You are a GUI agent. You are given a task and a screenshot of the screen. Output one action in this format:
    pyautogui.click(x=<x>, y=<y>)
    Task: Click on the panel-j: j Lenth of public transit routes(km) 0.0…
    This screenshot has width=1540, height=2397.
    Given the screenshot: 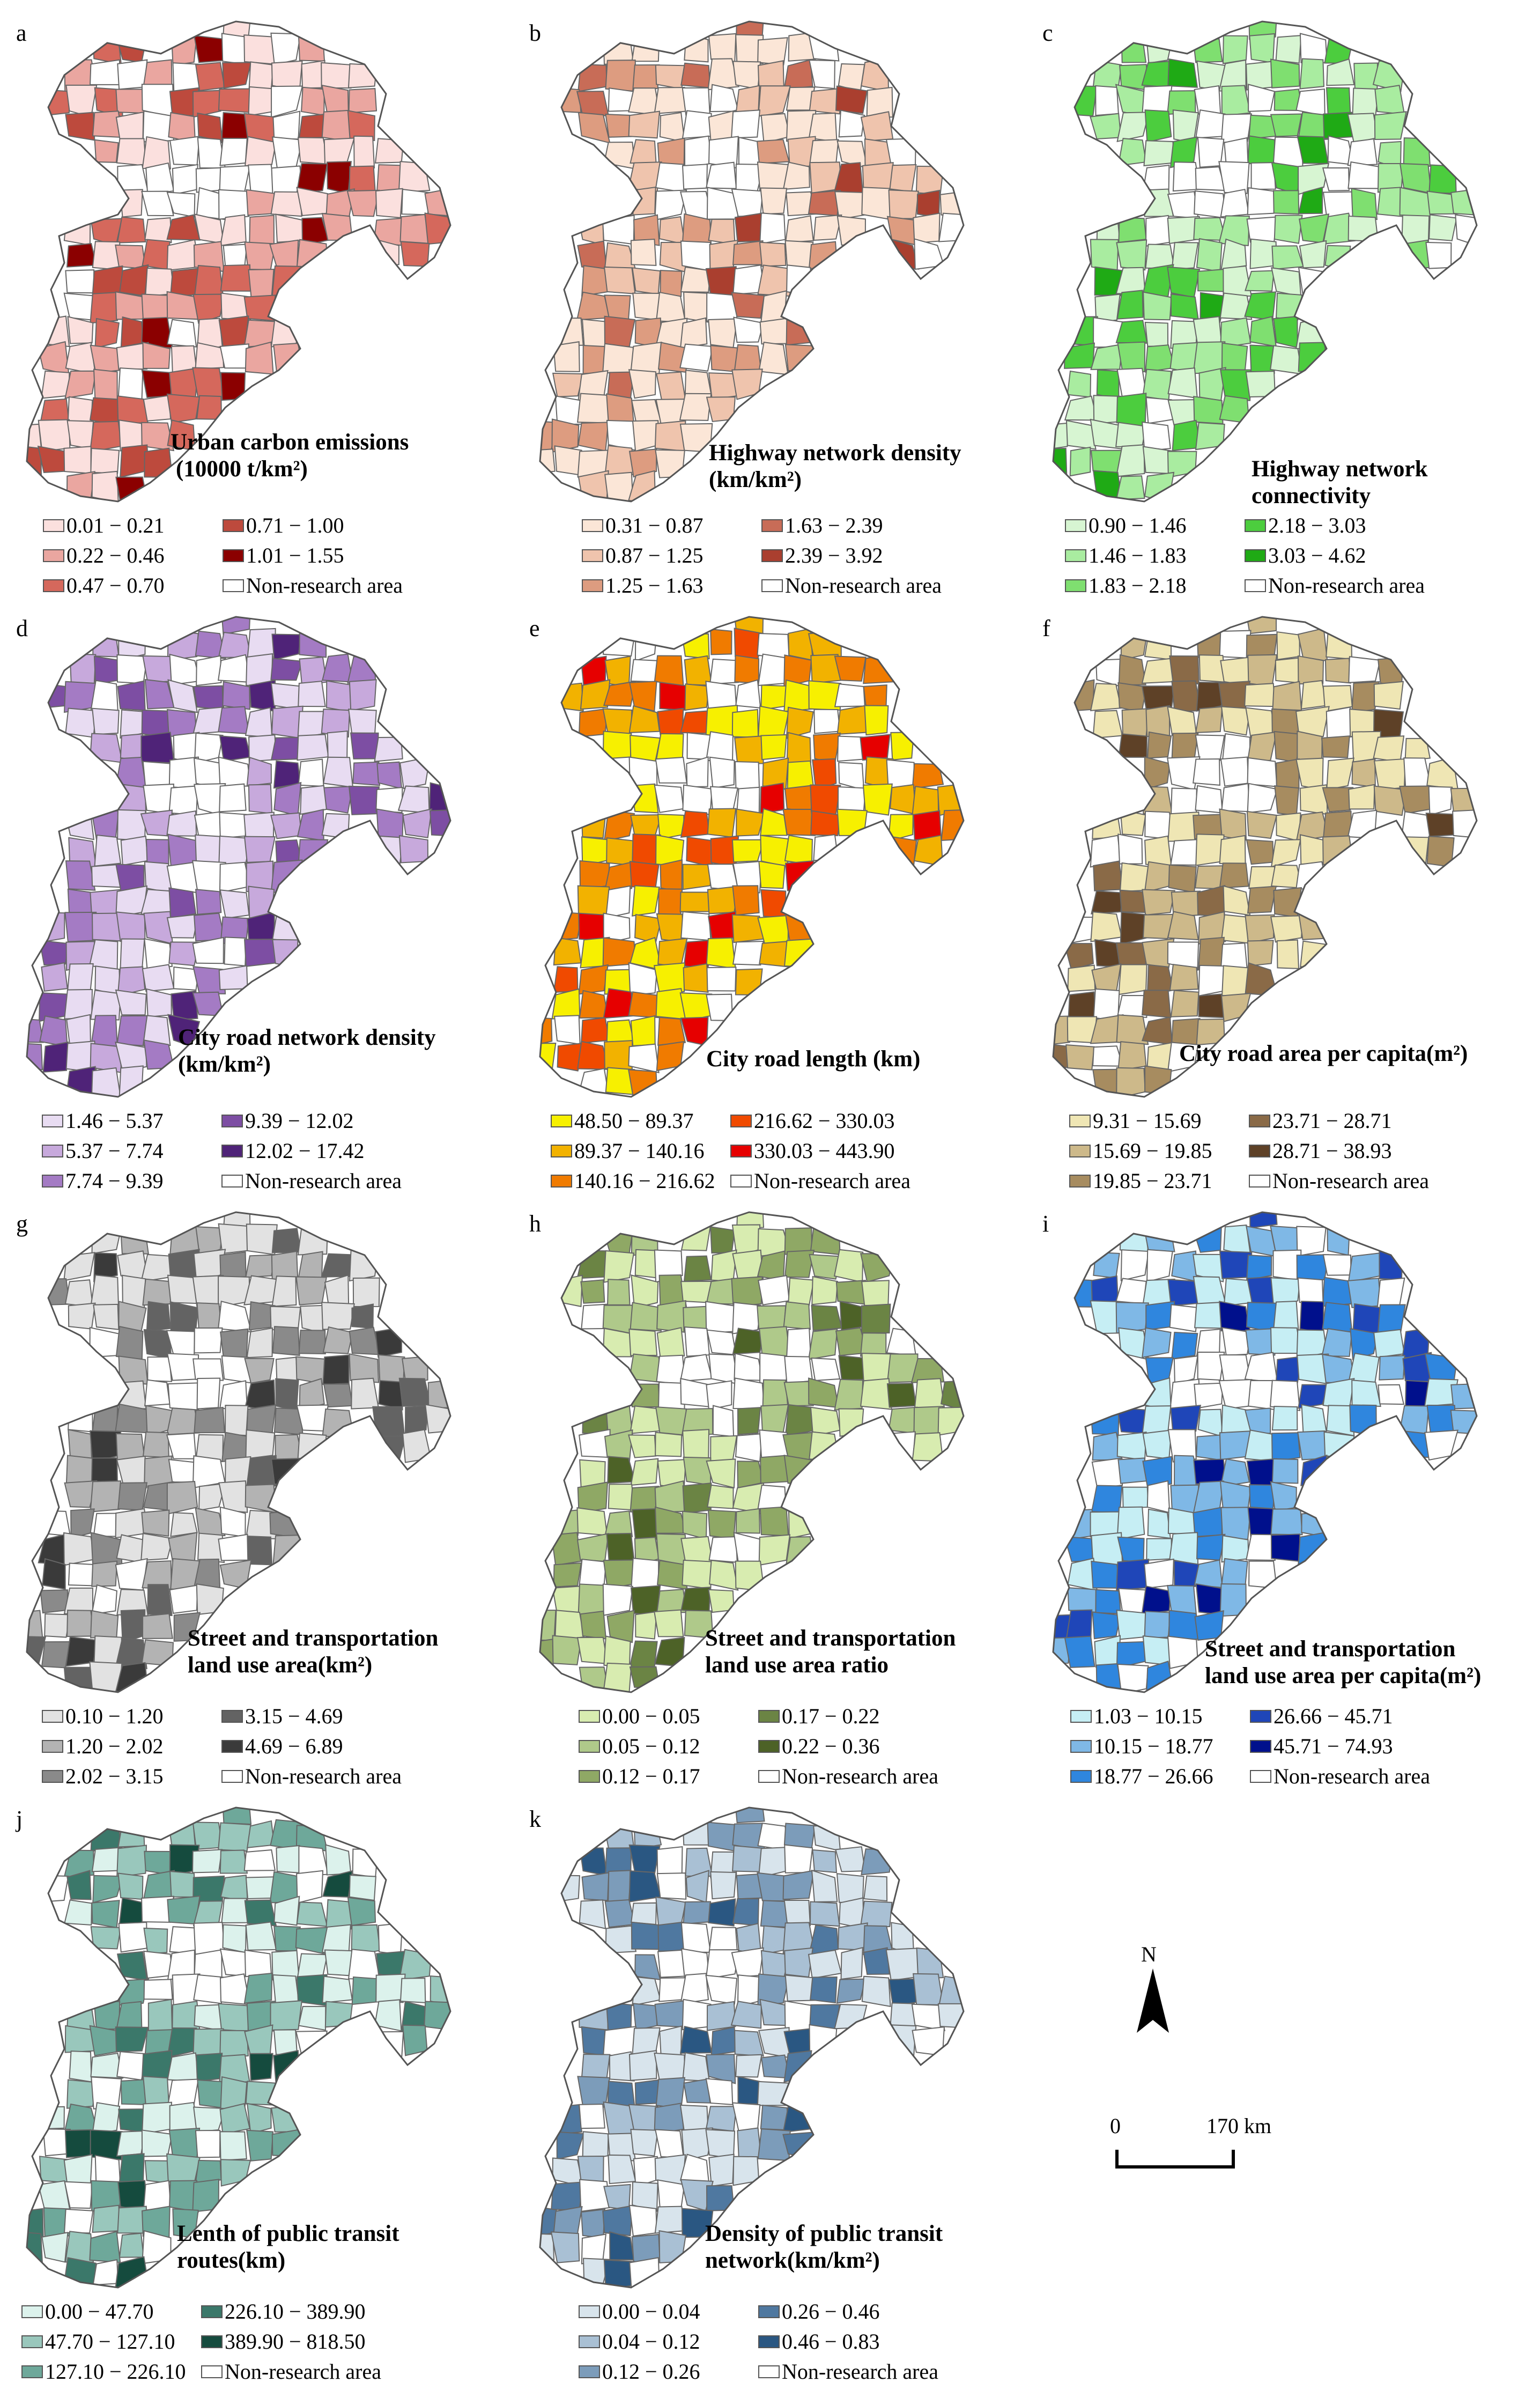 What is the action you would take?
    pyautogui.click(x=256, y=2085)
    